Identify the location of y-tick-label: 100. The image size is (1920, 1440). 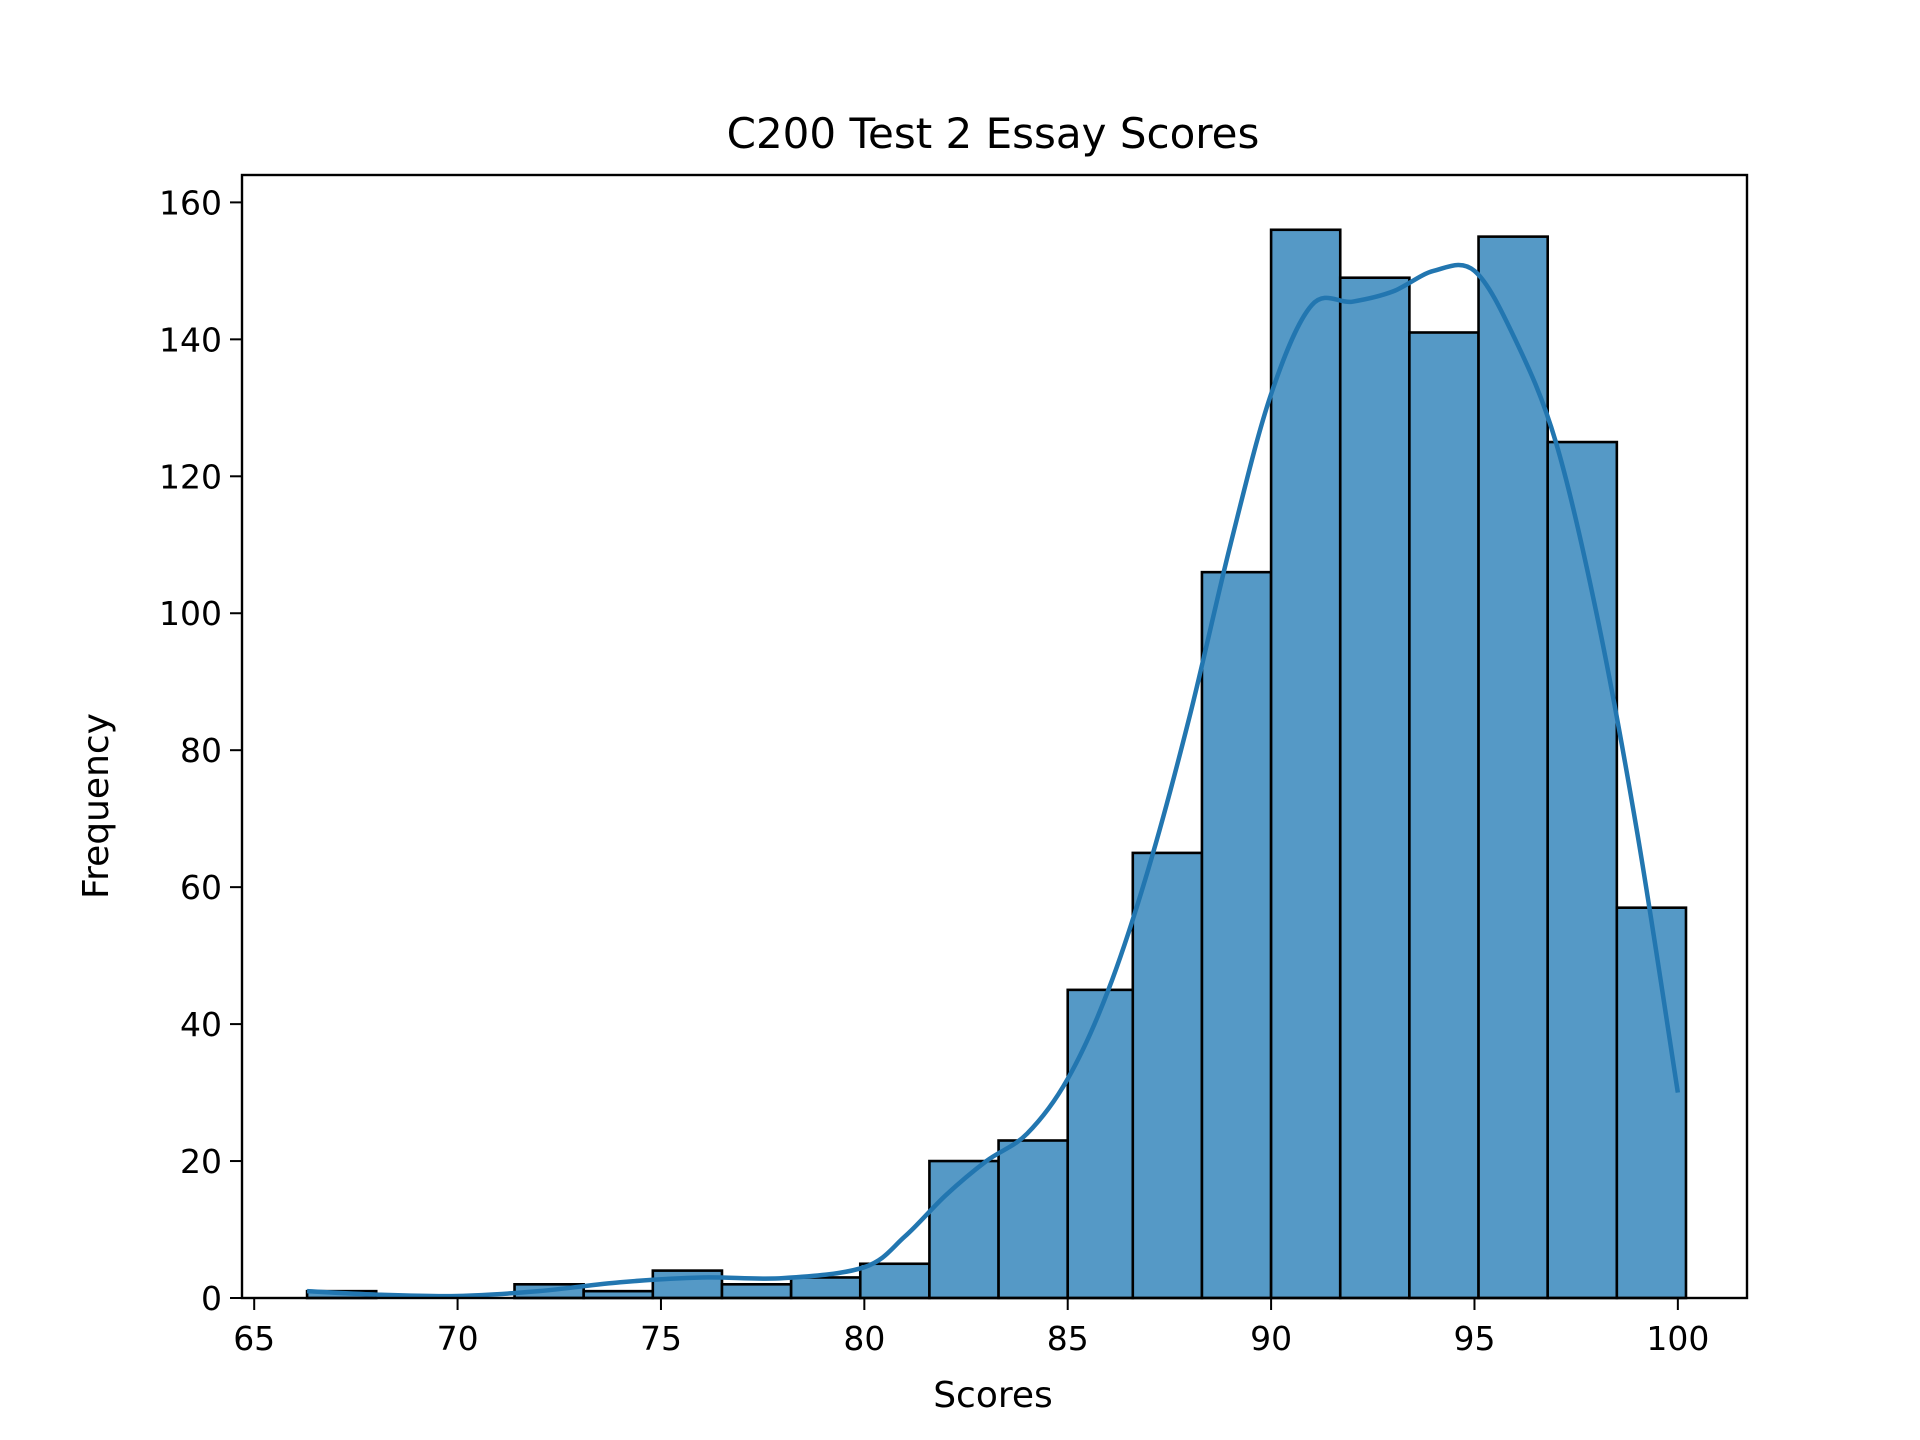
(190, 613).